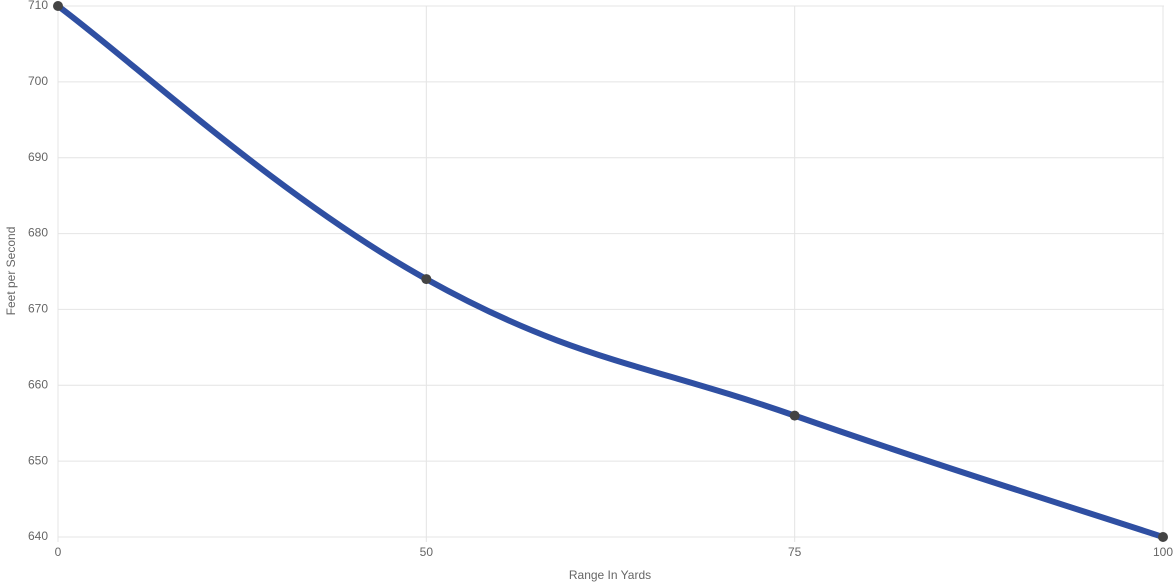  Describe the element at coordinates (610, 575) in the screenshot. I see `x-axis-title: Range In Yards` at that location.